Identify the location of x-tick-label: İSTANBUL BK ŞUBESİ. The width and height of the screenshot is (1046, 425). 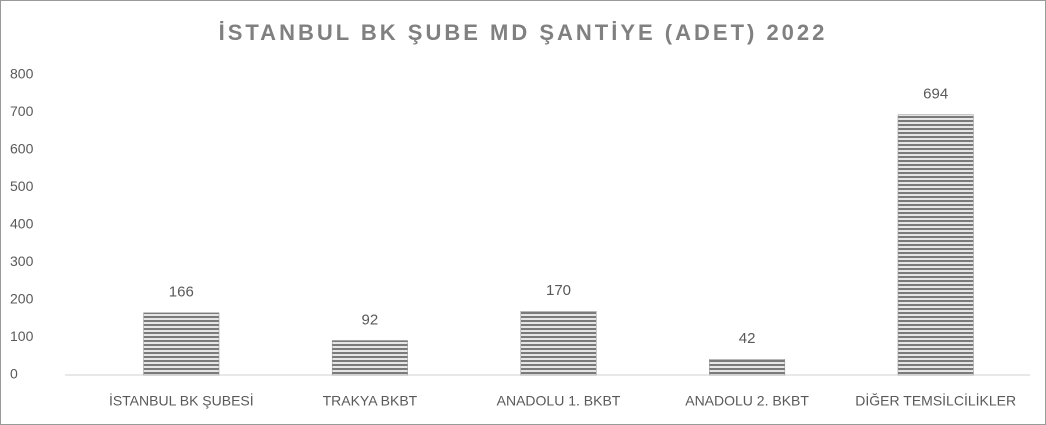
(181, 400).